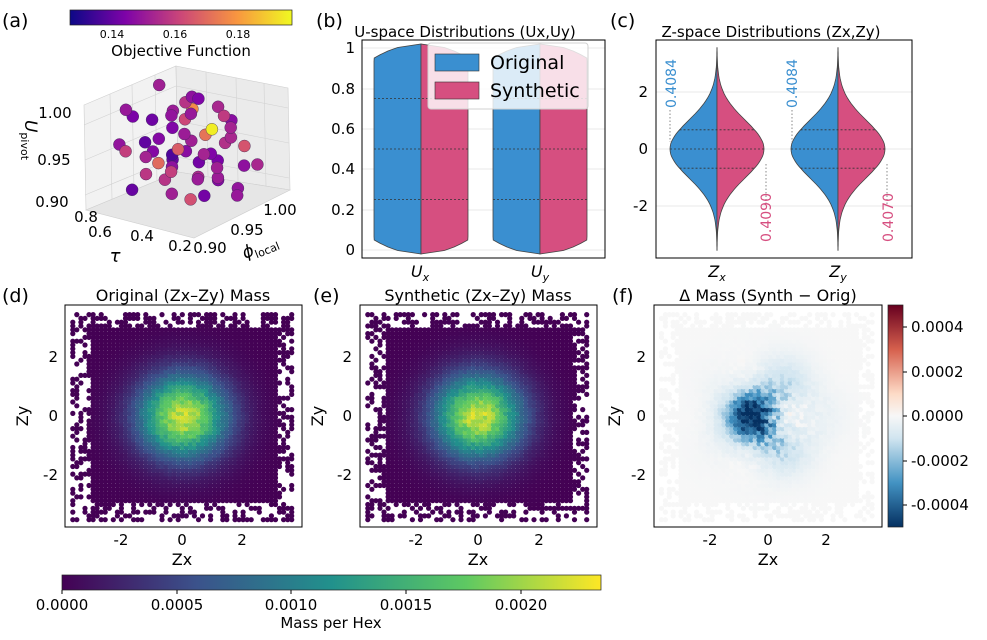 This screenshot has width=987, height=640. Describe the element at coordinates (188, 142) in the screenshot. I see `scatter-points` at that location.